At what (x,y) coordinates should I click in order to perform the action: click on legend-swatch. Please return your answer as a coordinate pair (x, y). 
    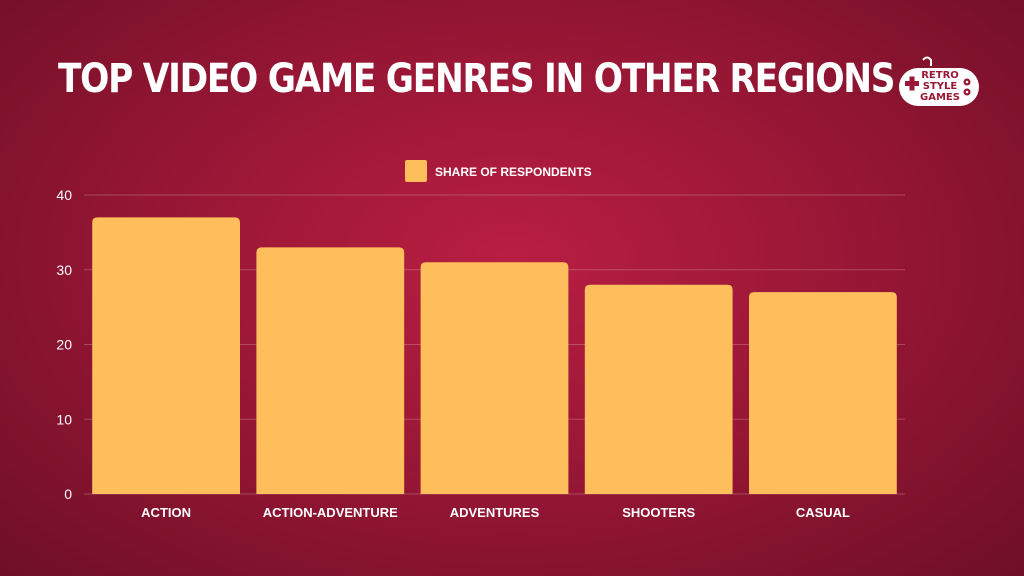
    Looking at the image, I should click on (416, 171).